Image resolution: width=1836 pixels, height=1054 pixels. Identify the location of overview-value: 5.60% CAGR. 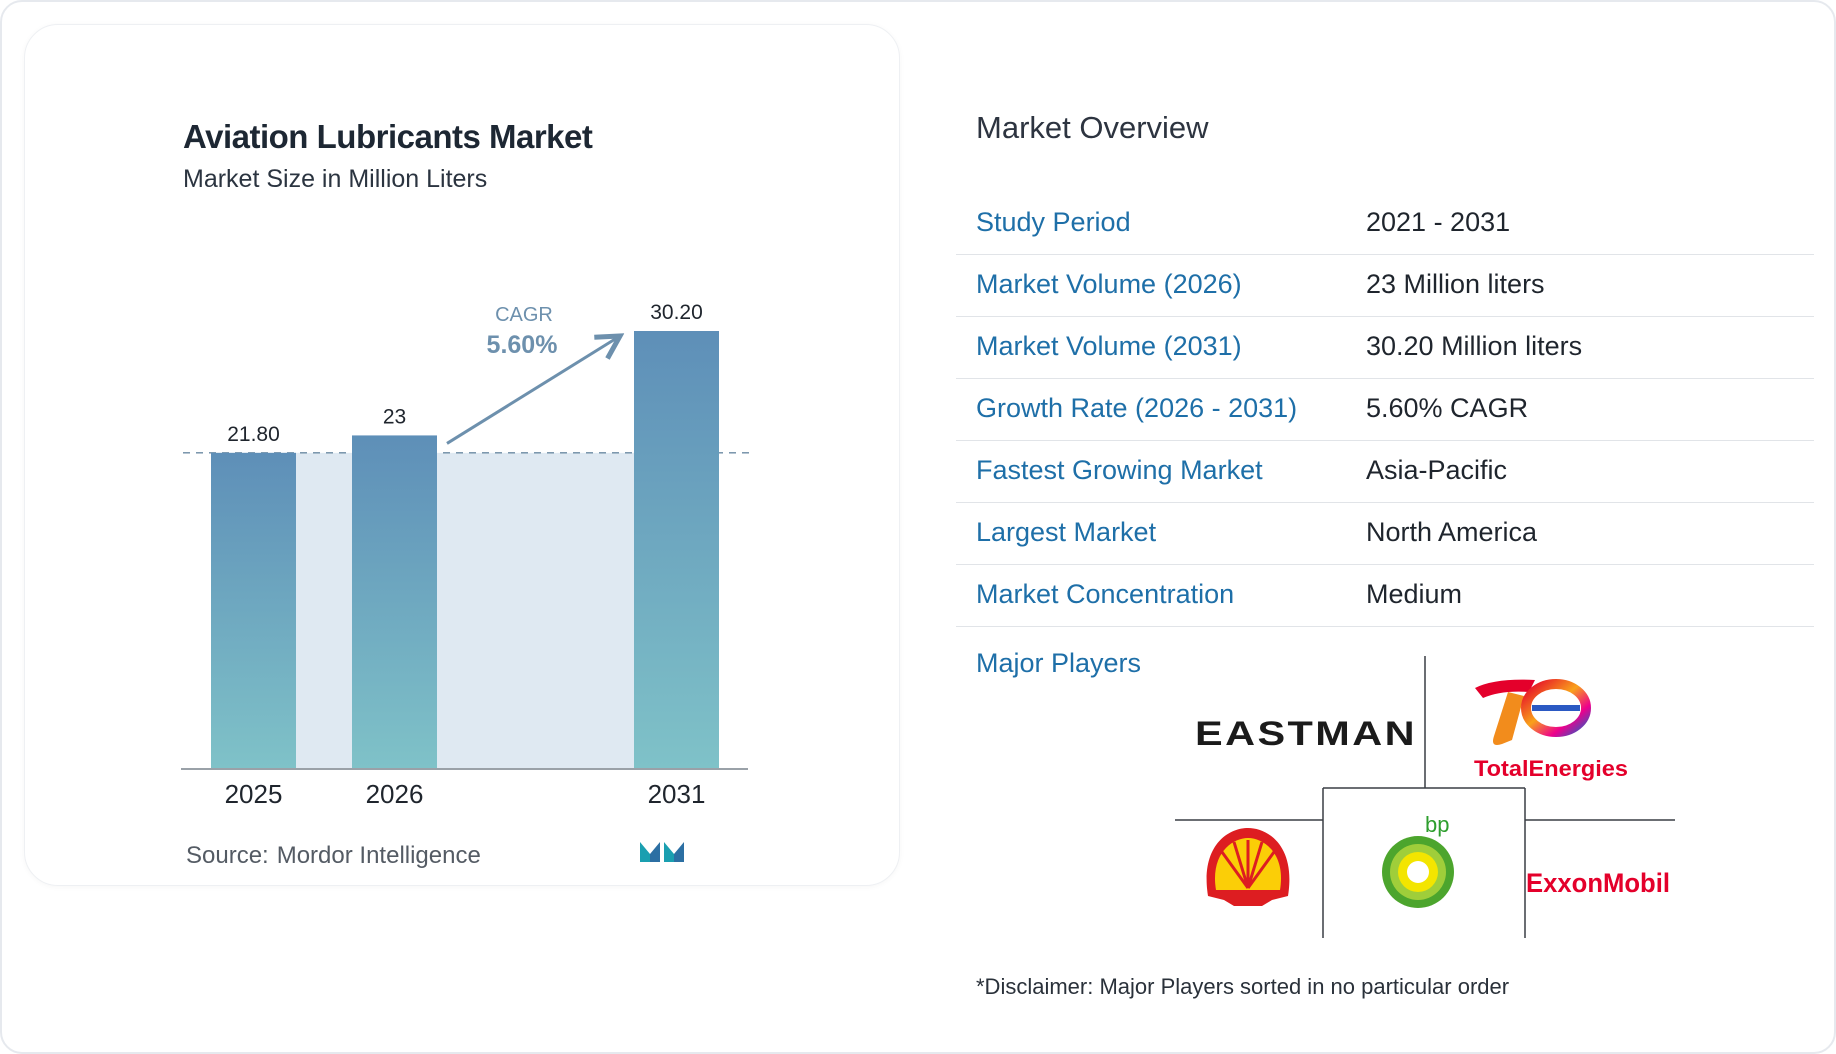
(1447, 408).